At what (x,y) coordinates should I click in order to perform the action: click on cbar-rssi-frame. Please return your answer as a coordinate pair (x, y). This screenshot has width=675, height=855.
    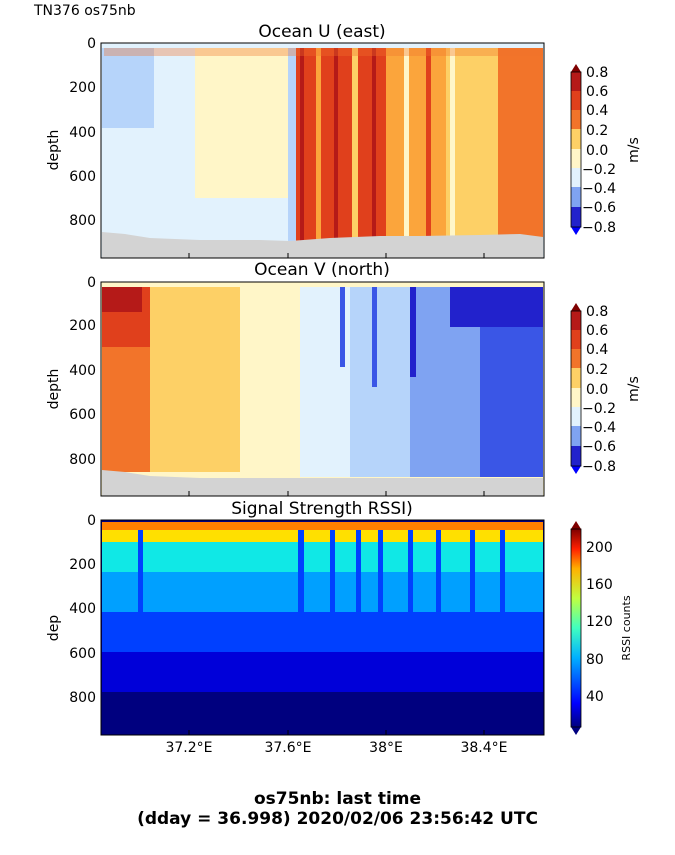
    Looking at the image, I should click on (576, 628).